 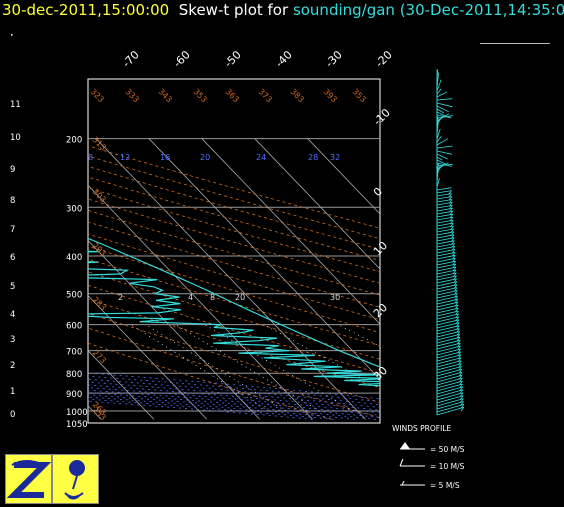 I want to click on wet-adiabat-label: 12, so click(x=125, y=157).